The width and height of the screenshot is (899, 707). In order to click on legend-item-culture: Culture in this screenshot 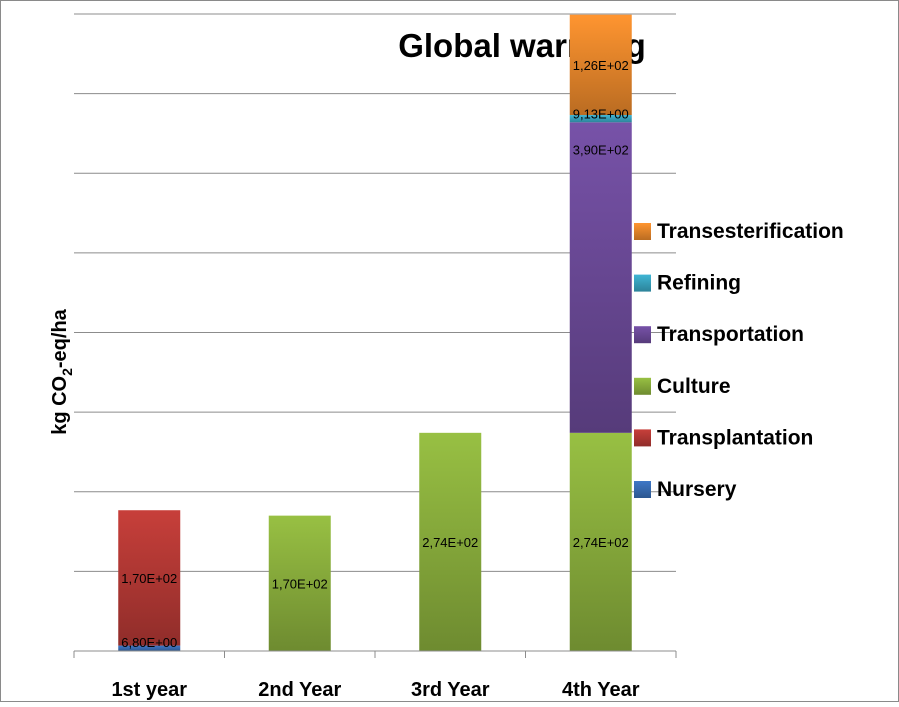, I will do `click(682, 386)`.